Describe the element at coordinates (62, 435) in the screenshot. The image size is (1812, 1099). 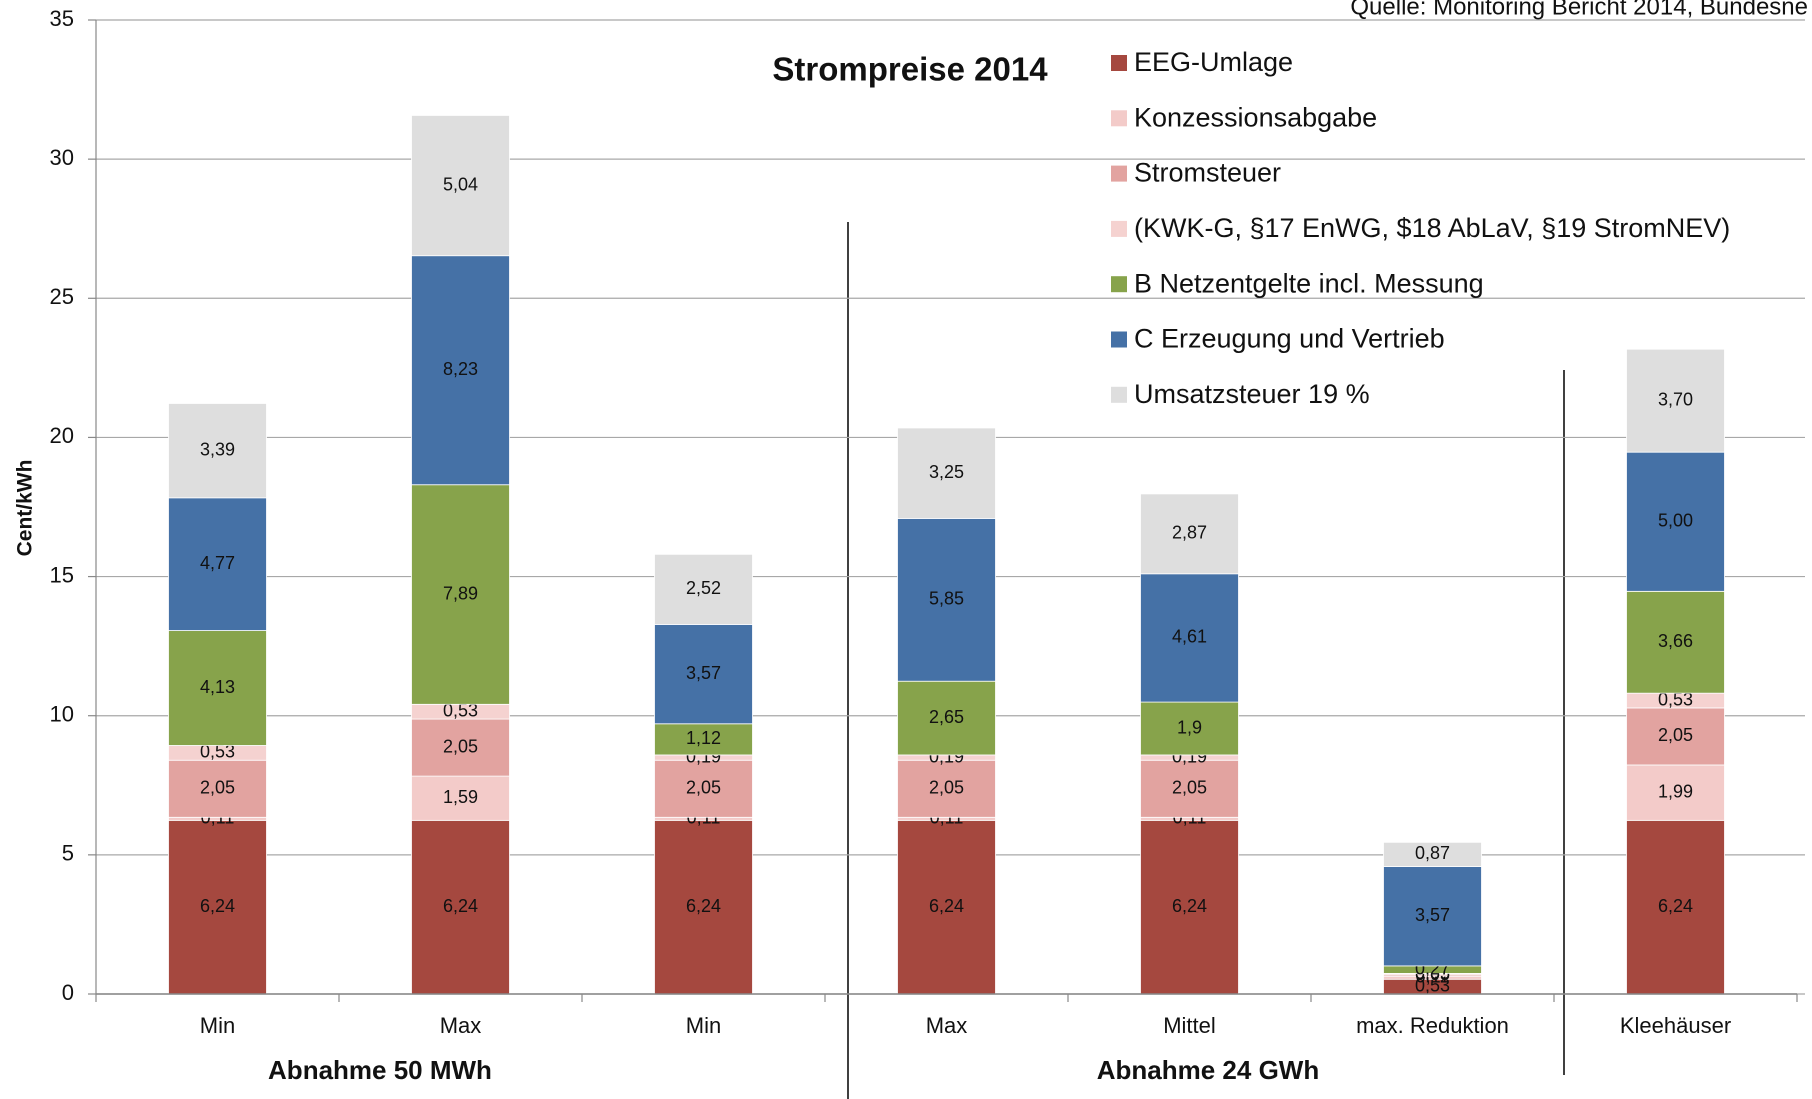
I see `y-tick-label: 20` at that location.